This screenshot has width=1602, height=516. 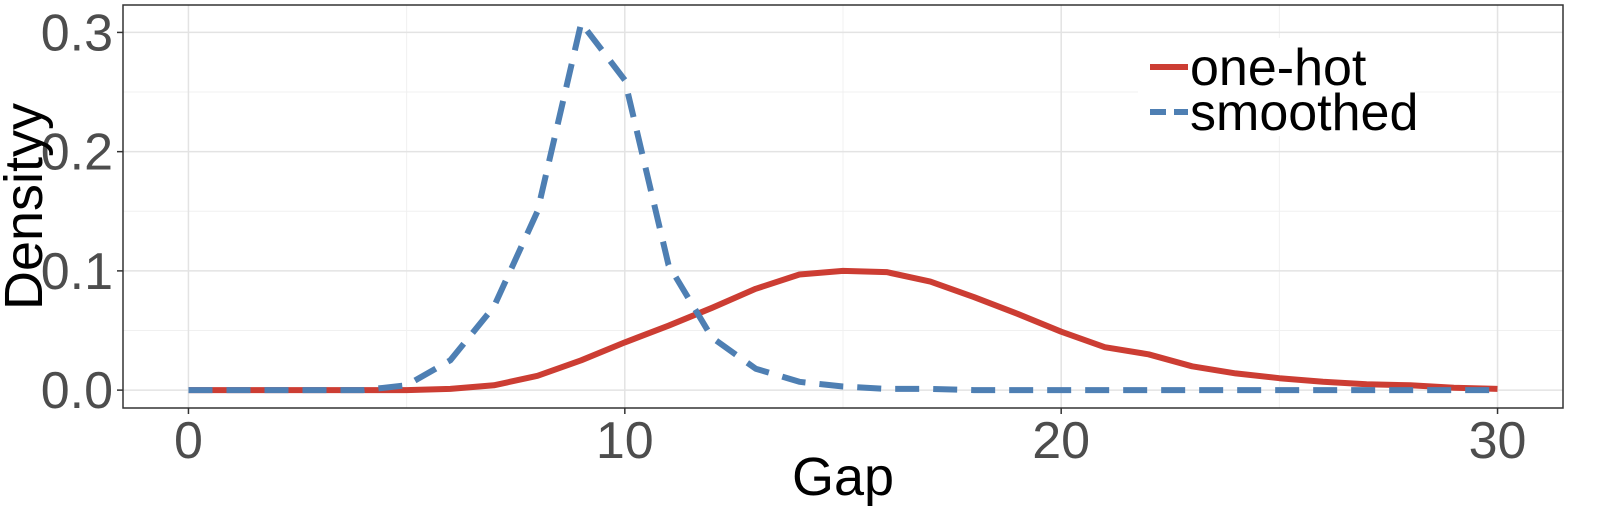 I want to click on x-tick-label: 20, so click(x=1061, y=441).